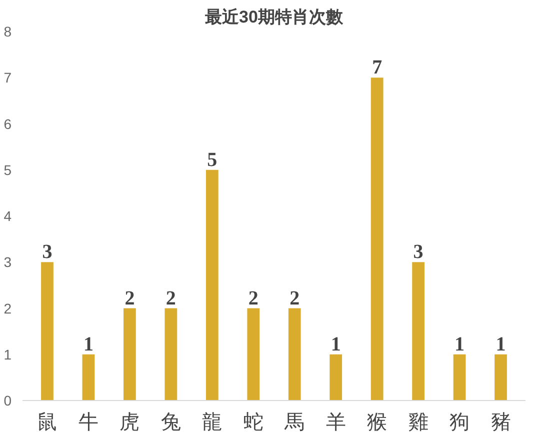 The width and height of the screenshot is (536, 442). Describe the element at coordinates (418, 423) in the screenshot. I see `x-tick-label: 雞` at that location.